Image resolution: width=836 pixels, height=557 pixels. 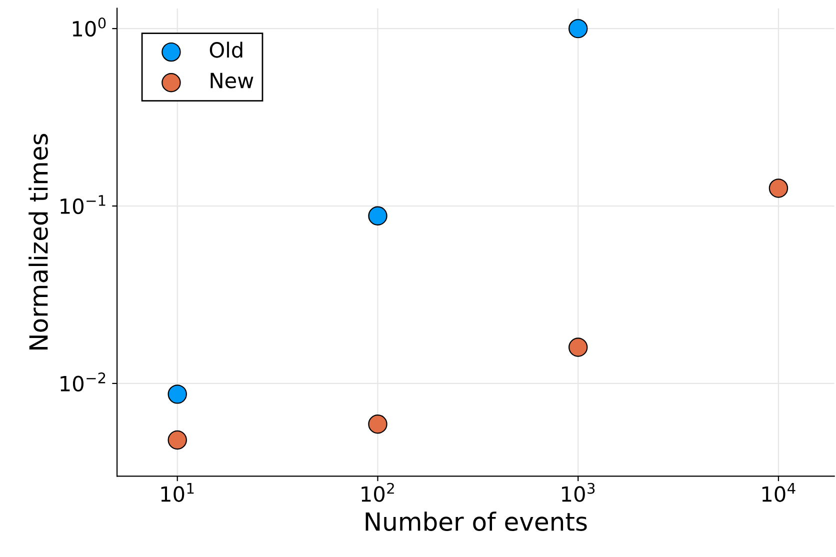 What do you see at coordinates (177, 492) in the screenshot?
I see `x-tick-label: 10$^{1}$` at bounding box center [177, 492].